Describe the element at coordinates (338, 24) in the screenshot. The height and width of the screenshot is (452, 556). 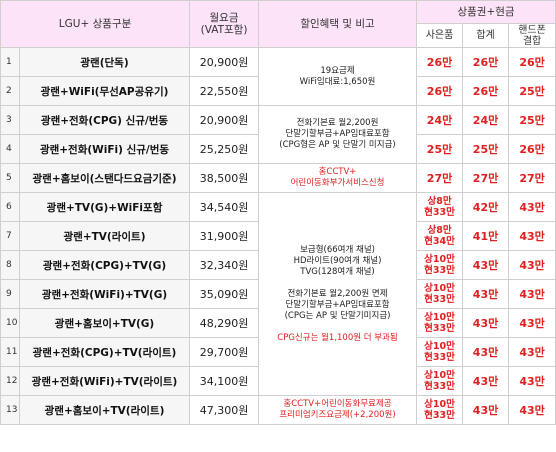
I see `header-benefit: 할인혜택 및 비고` at that location.